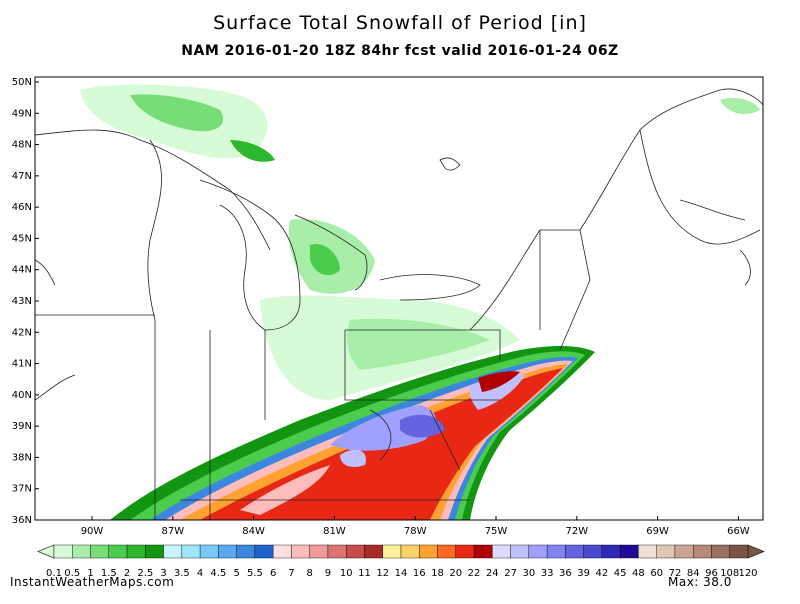  What do you see at coordinates (334, 531) in the screenshot?
I see `lon-label: 81W` at bounding box center [334, 531].